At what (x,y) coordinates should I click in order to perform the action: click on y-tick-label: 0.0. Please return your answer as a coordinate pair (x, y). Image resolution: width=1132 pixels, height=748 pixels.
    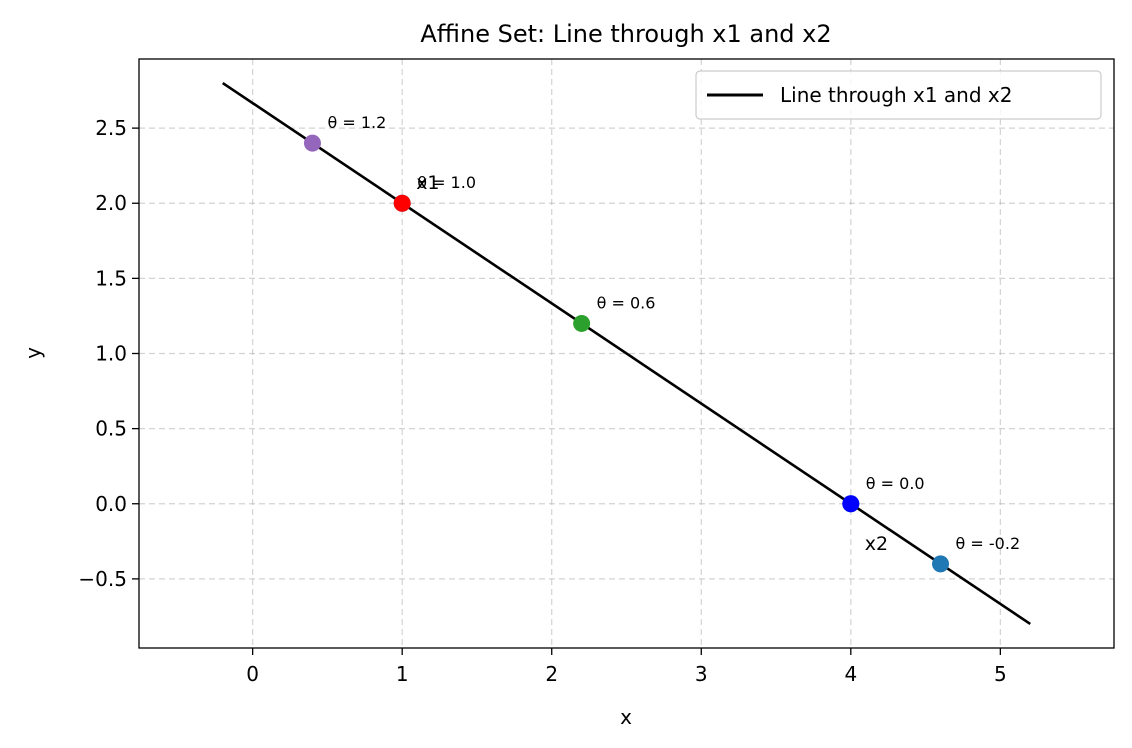
    Looking at the image, I should click on (111, 504).